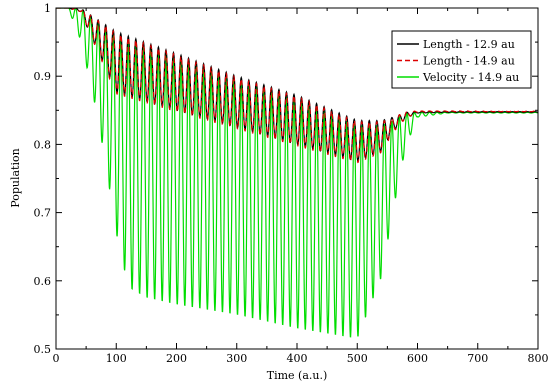  What do you see at coordinates (470, 77) in the screenshot?
I see `legend-label: Velocity - 14.9 au` at bounding box center [470, 77].